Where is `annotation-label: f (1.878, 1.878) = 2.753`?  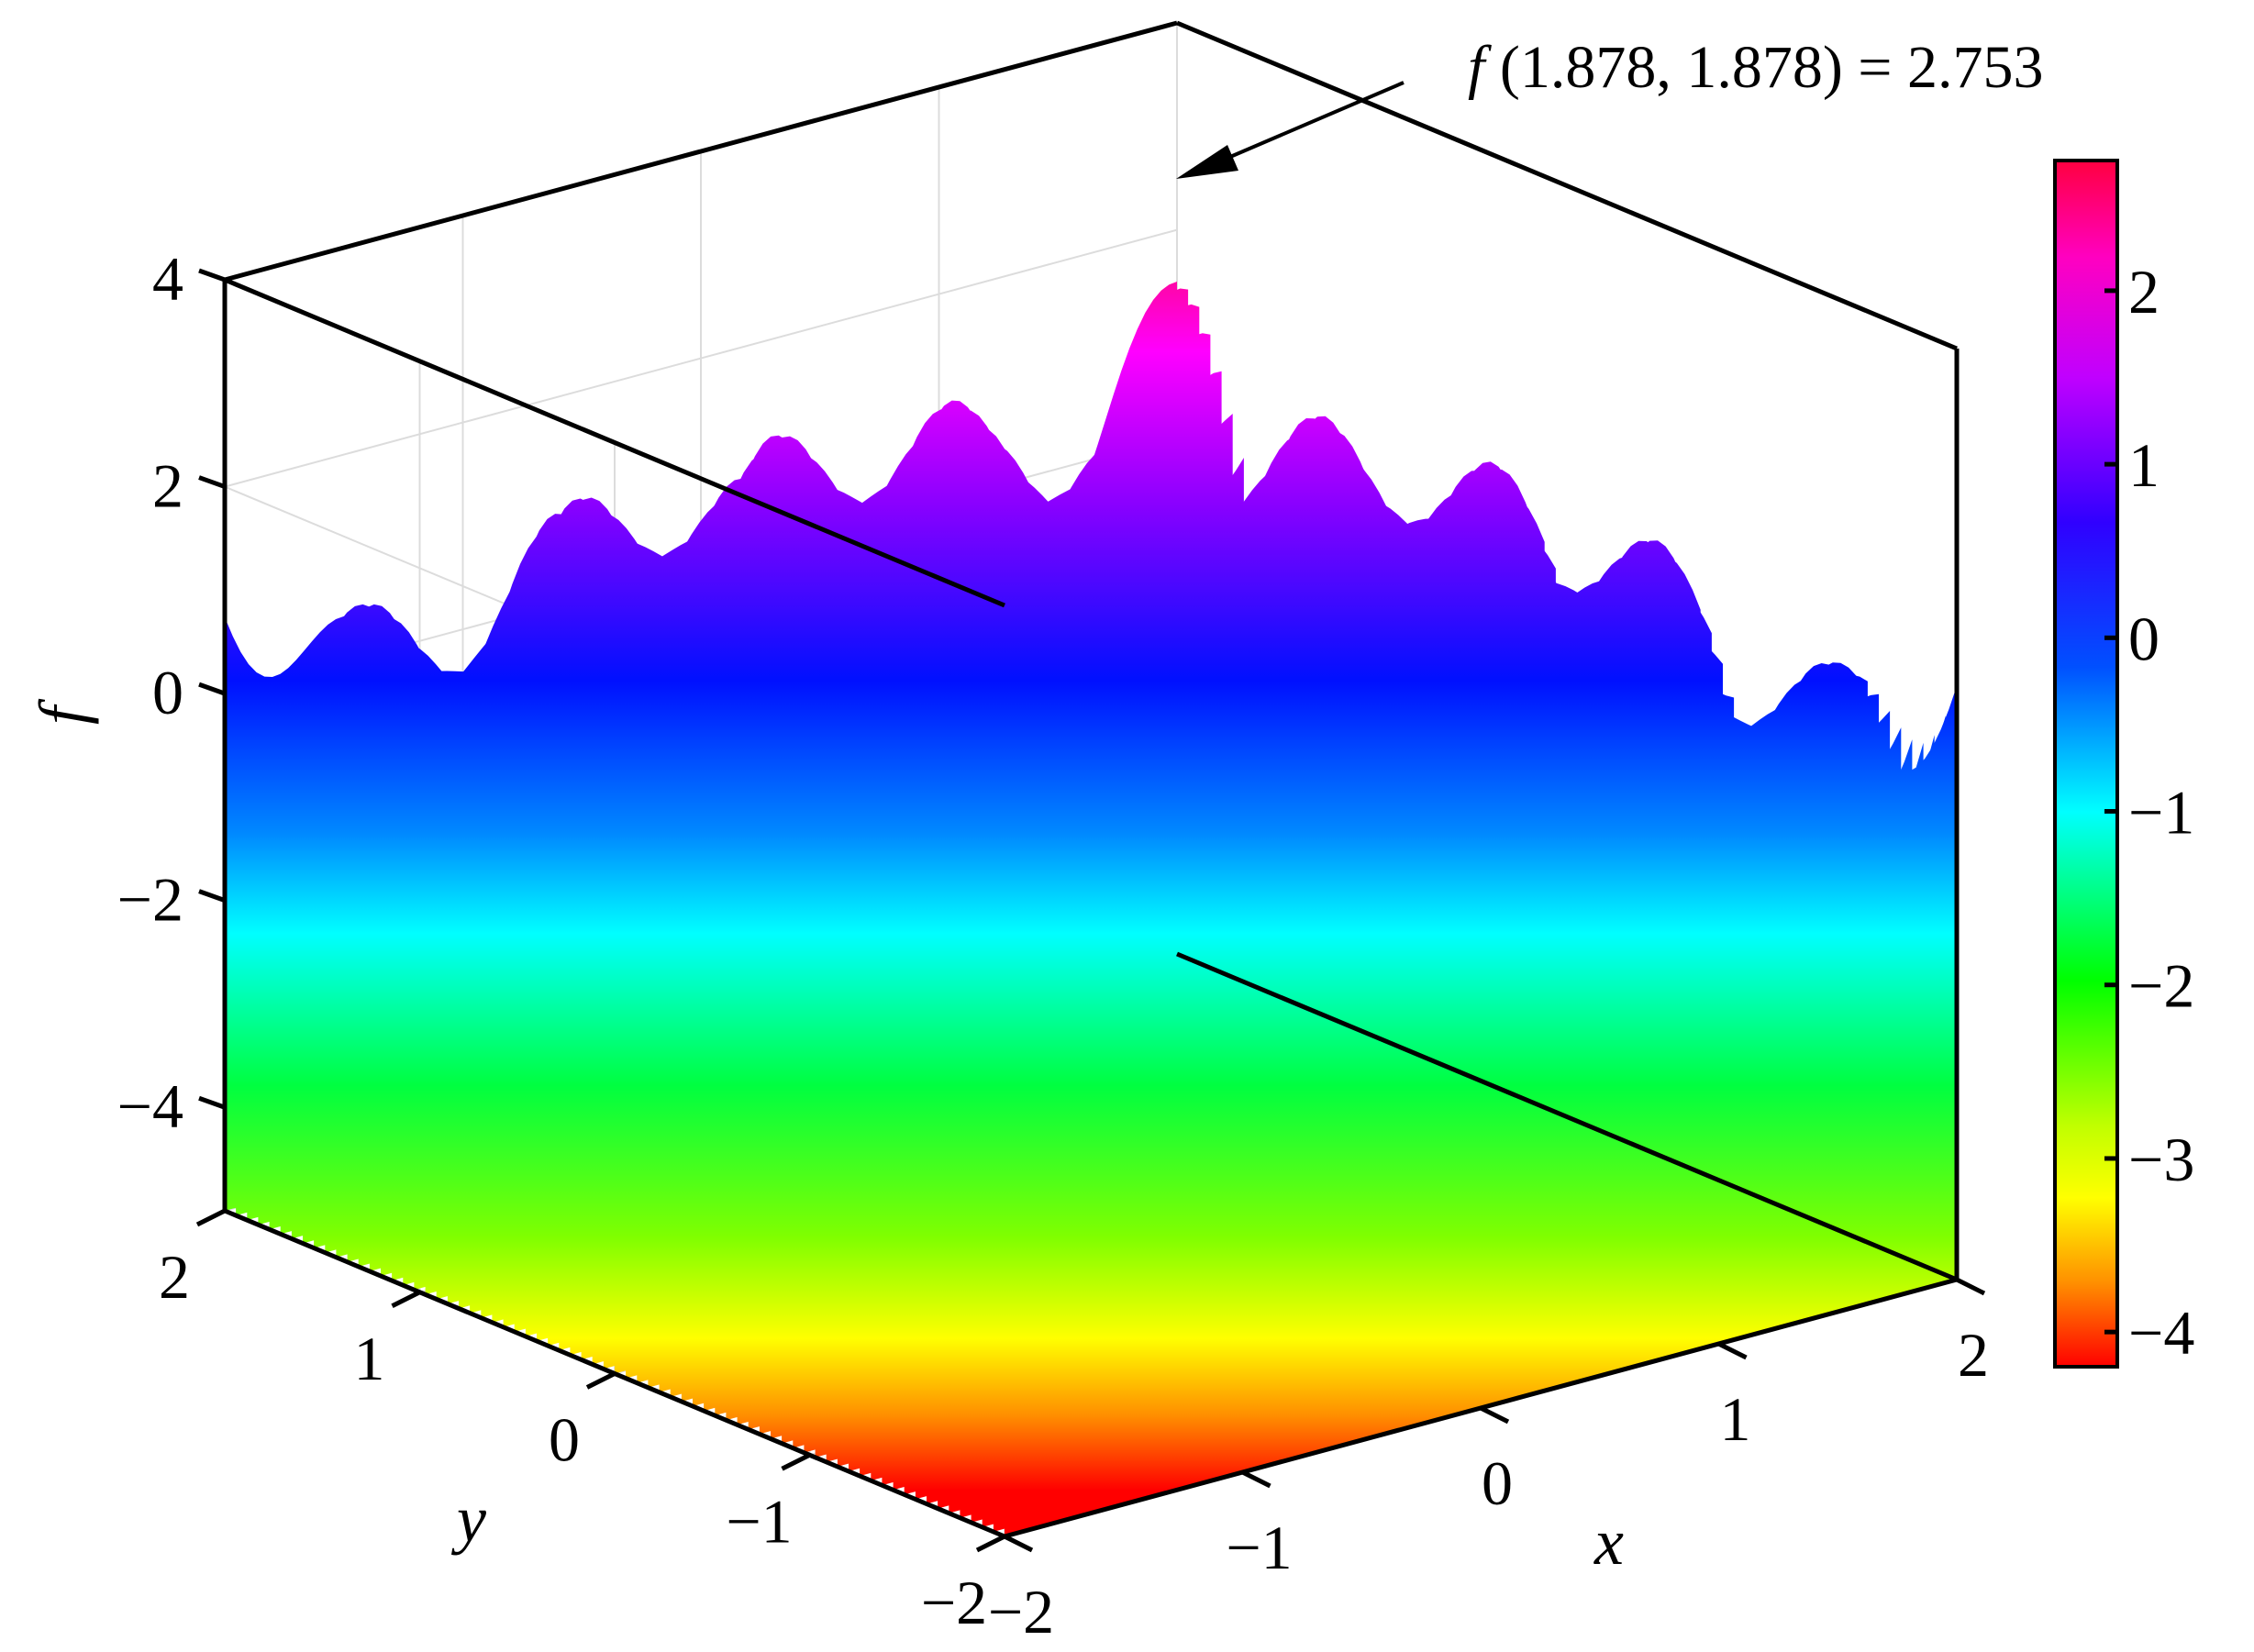
annotation-label: f (1.878, 1.878) = 2.753 is located at coordinates (1756, 67).